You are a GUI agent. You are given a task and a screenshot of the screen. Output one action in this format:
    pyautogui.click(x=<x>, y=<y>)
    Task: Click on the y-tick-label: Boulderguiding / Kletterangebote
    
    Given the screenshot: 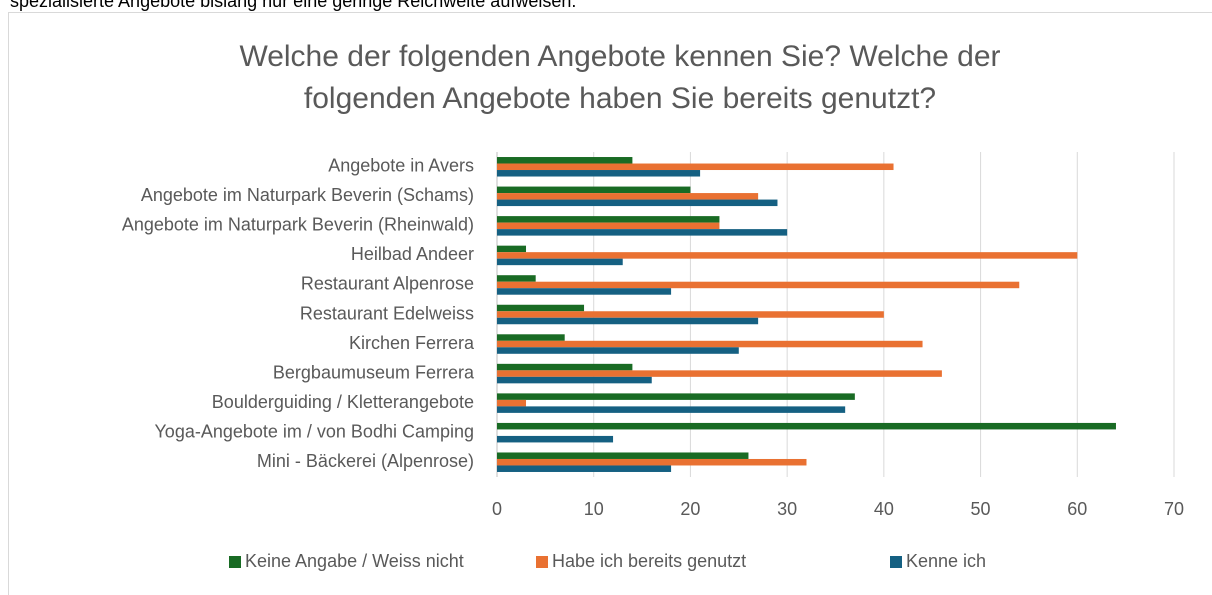 What is the action you would take?
    pyautogui.click(x=343, y=402)
    